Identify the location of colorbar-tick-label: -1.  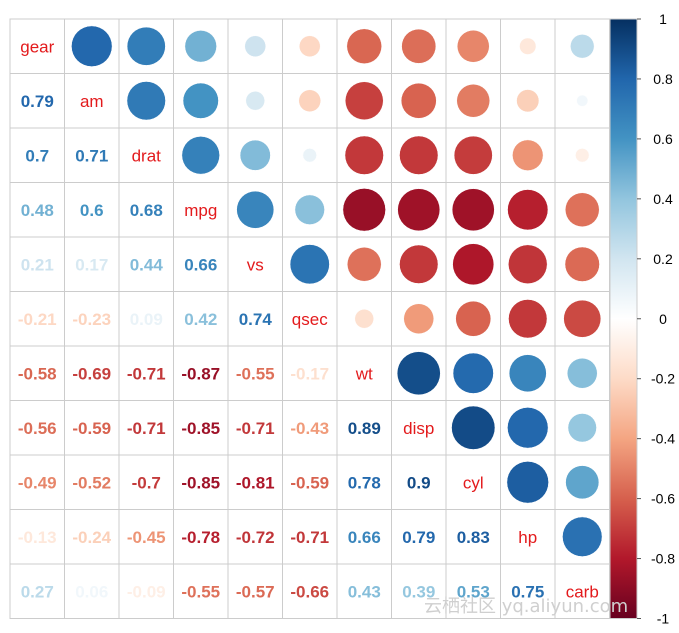
(663, 619).